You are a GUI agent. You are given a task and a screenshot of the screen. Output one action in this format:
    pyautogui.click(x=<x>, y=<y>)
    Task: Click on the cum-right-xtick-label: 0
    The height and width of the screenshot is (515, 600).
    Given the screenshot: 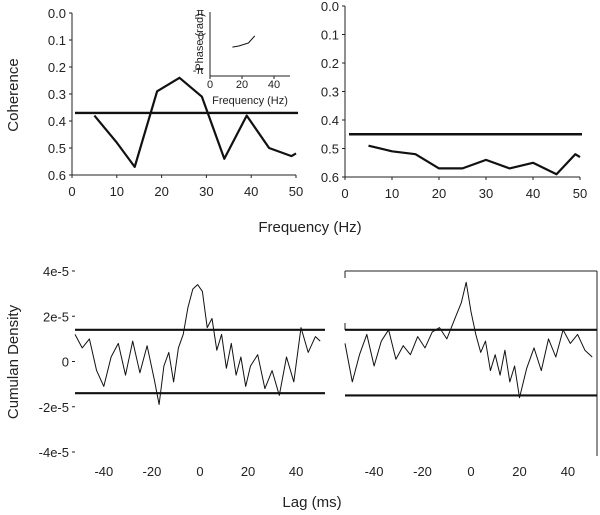 What is the action you would take?
    pyautogui.click(x=470, y=471)
    